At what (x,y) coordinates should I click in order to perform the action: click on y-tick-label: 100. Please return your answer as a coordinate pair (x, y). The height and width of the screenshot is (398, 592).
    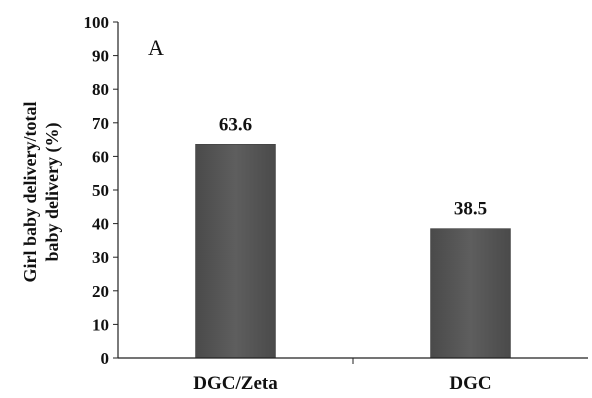
    Looking at the image, I should click on (97, 22).